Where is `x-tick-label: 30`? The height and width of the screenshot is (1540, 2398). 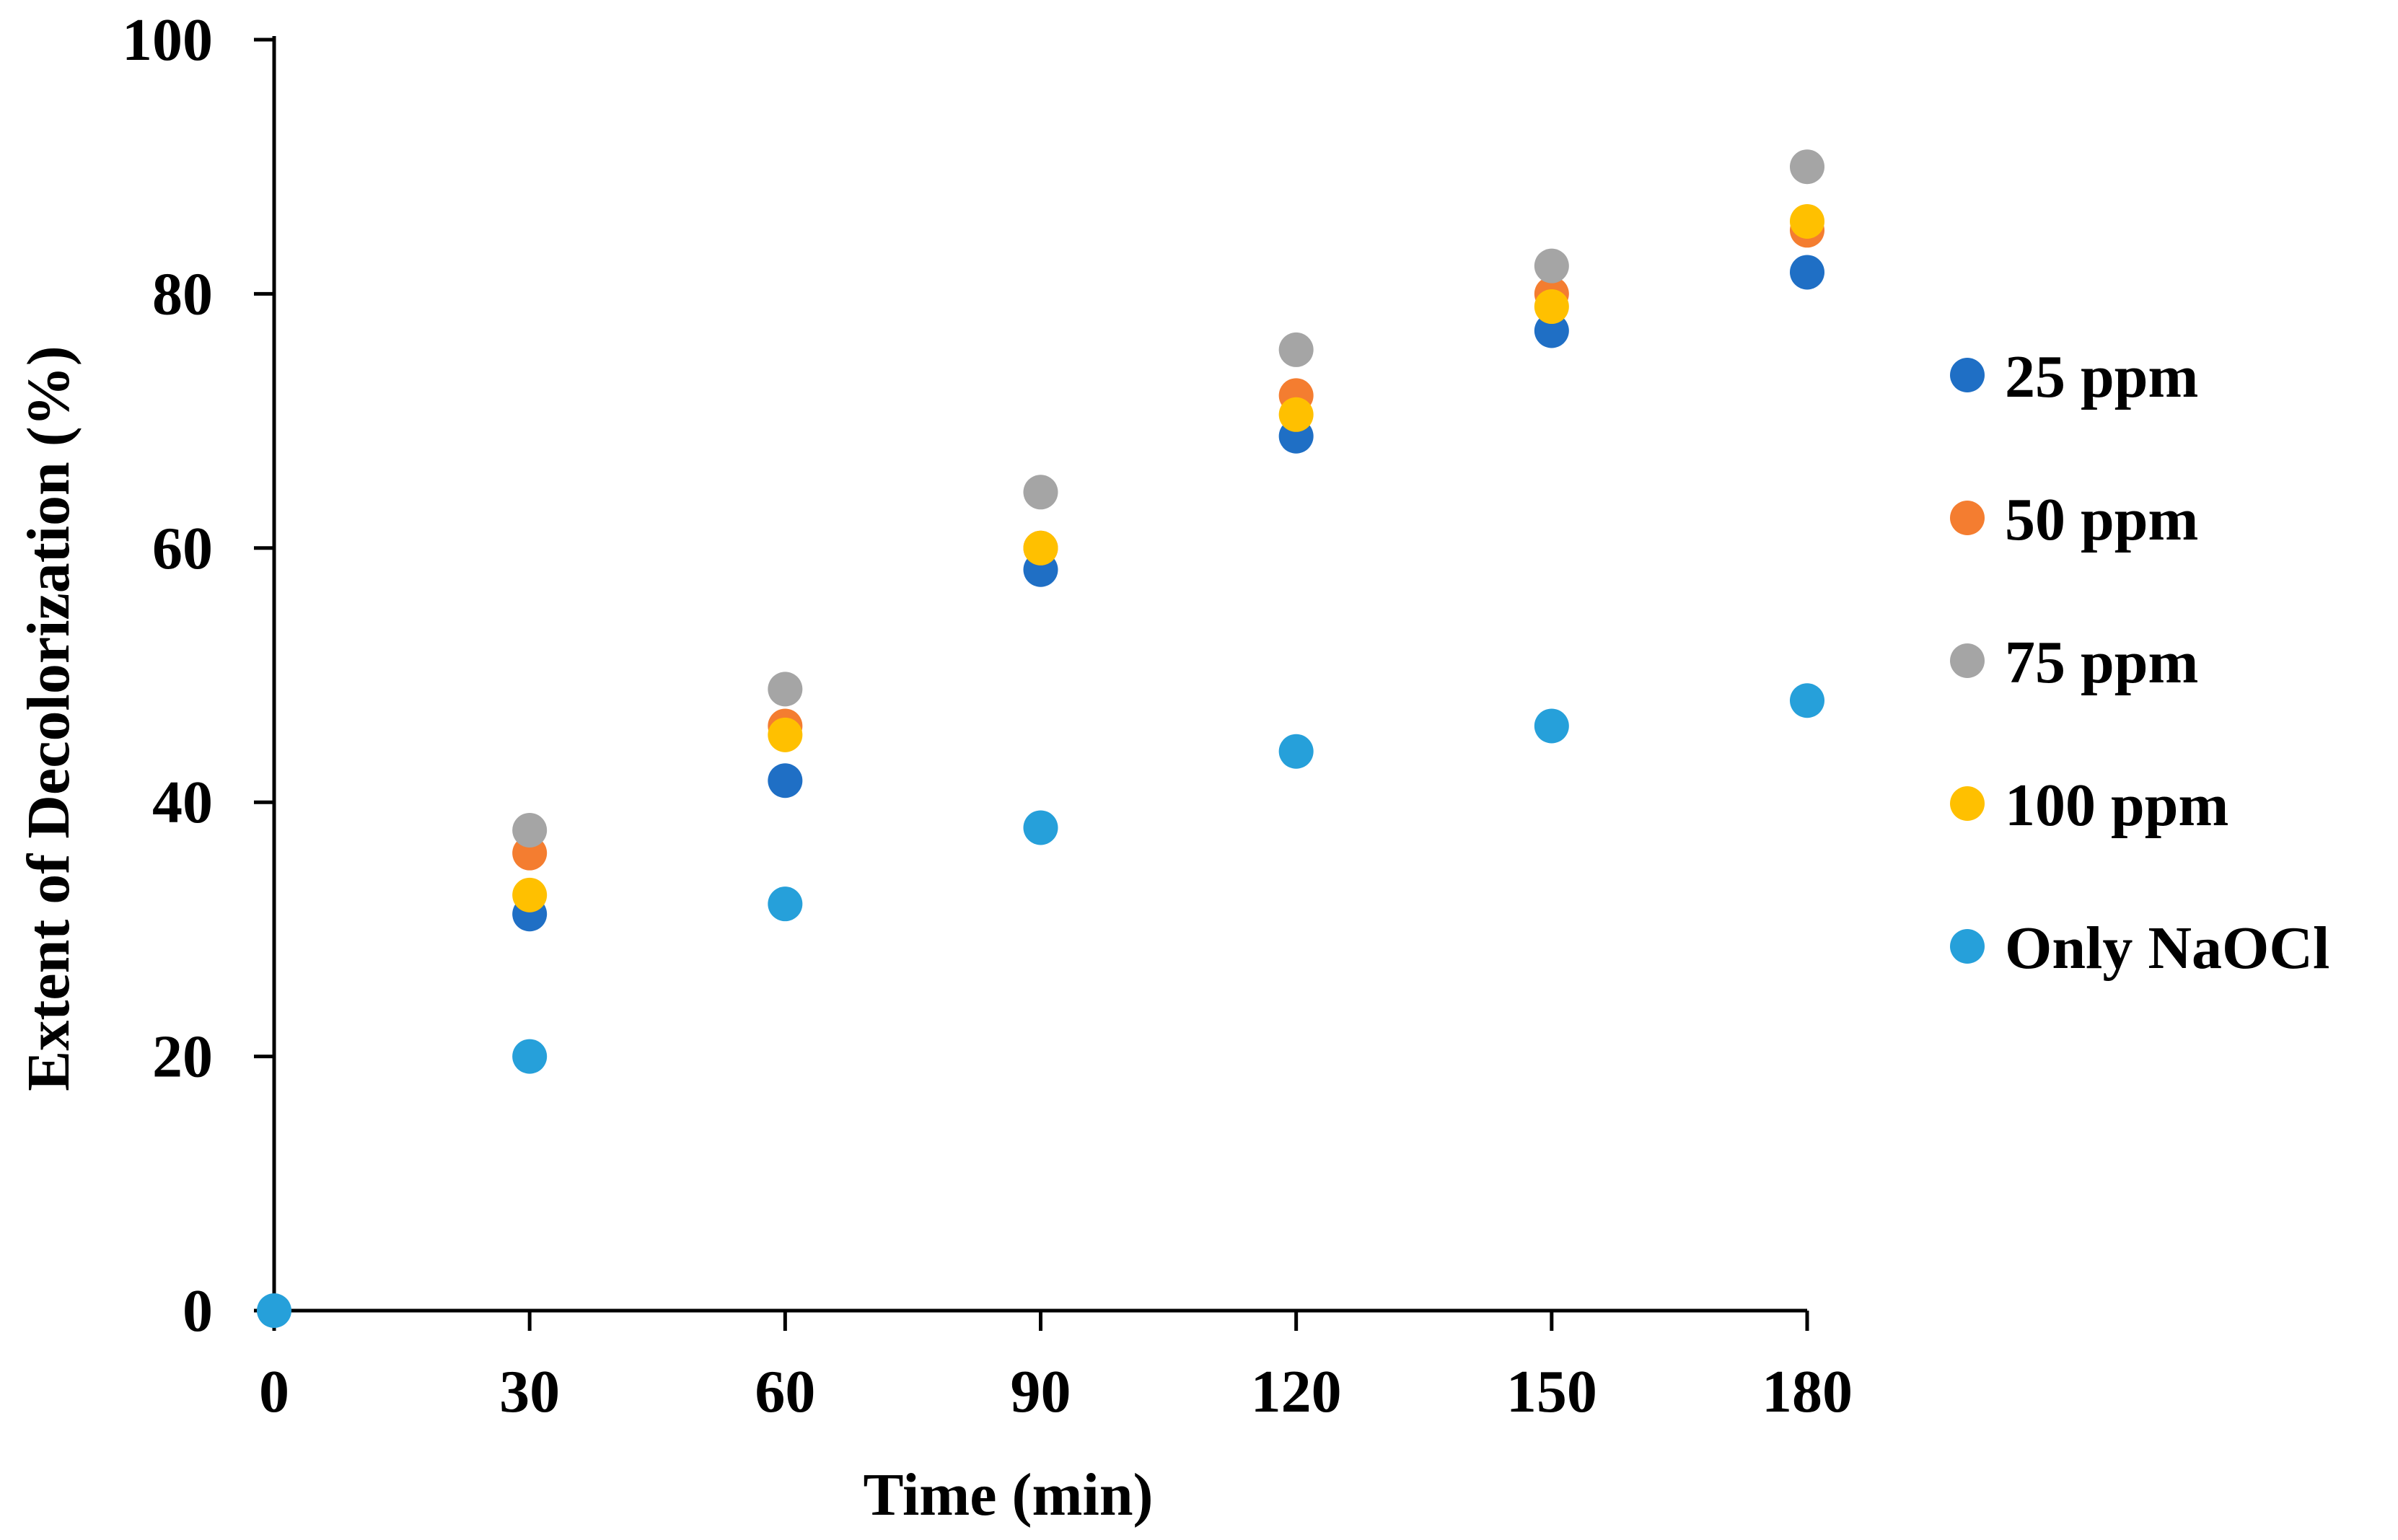
x-tick-label: 30 is located at coordinates (529, 1392).